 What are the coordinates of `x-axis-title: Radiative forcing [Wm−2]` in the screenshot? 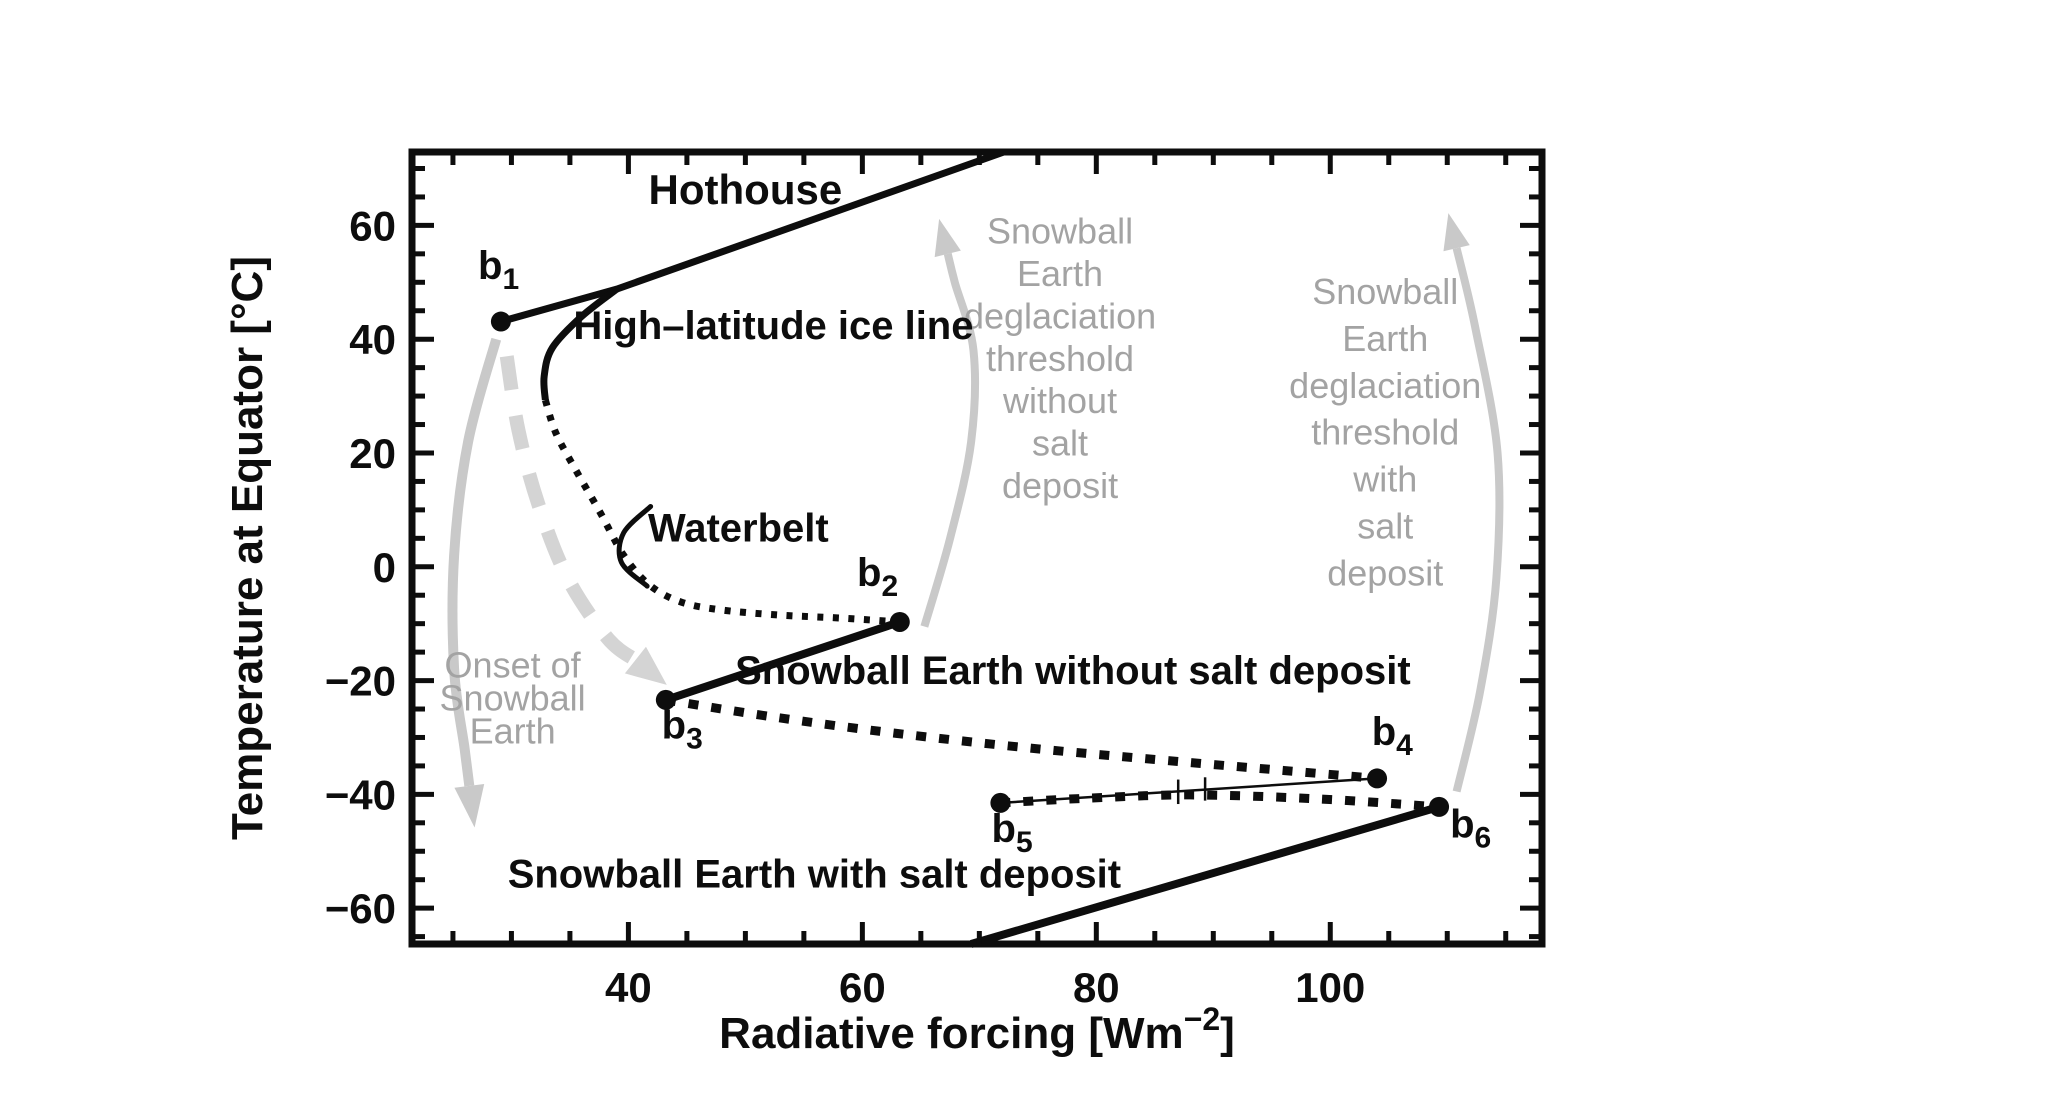 It's located at (977, 1029).